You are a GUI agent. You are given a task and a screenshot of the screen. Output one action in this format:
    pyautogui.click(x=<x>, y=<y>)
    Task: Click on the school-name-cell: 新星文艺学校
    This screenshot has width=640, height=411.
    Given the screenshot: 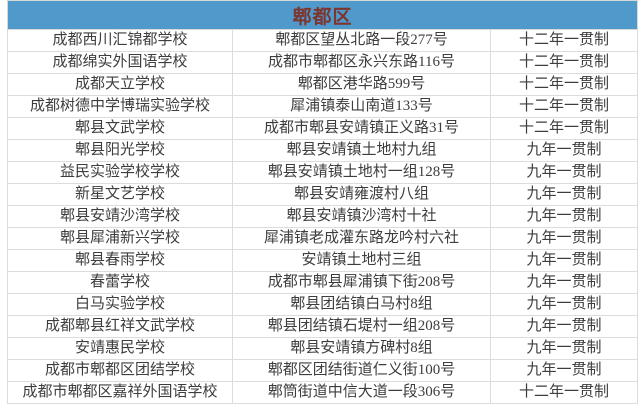 What is the action you would take?
    pyautogui.click(x=120, y=194)
    